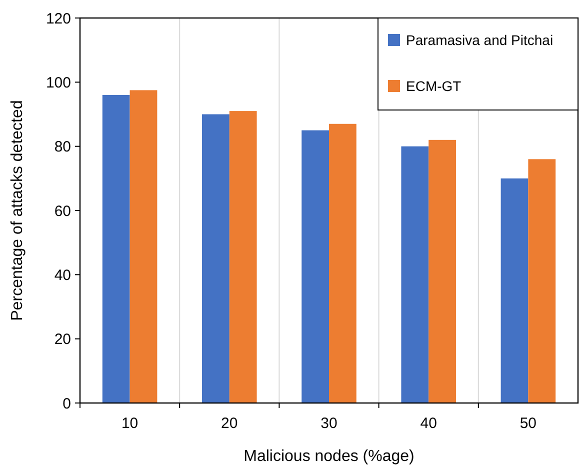 This screenshot has height=470, width=584. What do you see at coordinates (329, 456) in the screenshot?
I see `x-axis-title: Malicious nodes (%age)` at bounding box center [329, 456].